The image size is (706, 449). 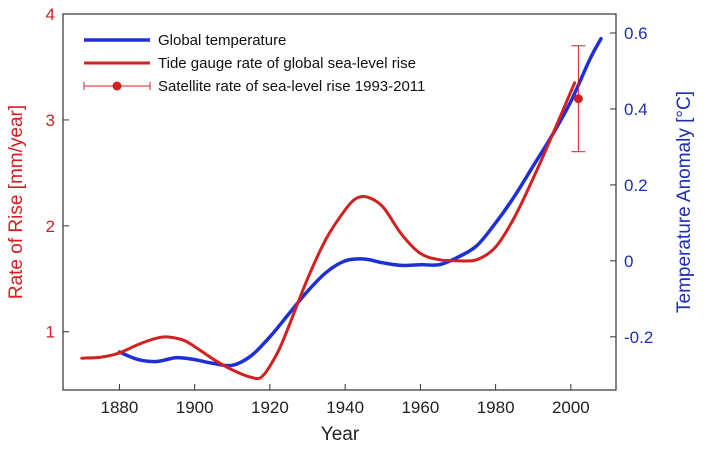 What do you see at coordinates (636, 109) in the screenshot?
I see `right-tick-label: 0.4` at bounding box center [636, 109].